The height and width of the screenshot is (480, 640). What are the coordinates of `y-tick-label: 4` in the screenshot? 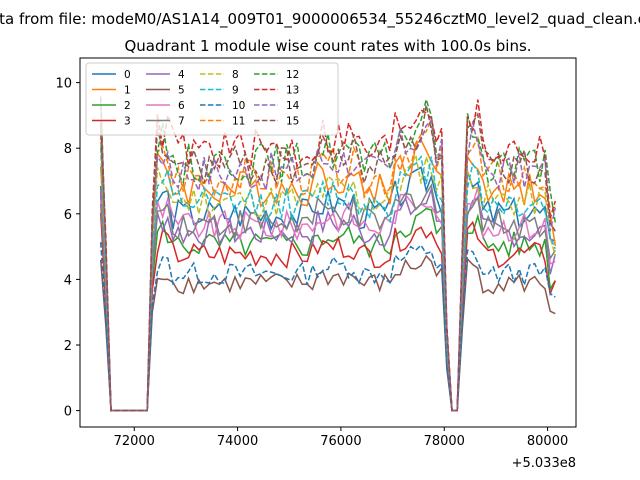 It's located at (68, 280).